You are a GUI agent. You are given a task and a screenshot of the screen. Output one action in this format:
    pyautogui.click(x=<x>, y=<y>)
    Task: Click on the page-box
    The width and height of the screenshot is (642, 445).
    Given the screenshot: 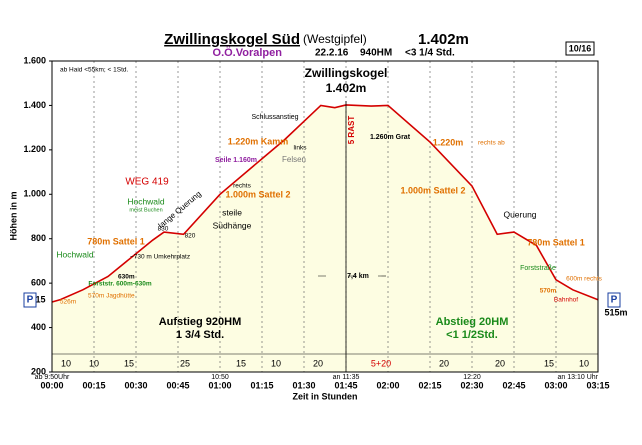 What is the action you would take?
    pyautogui.click(x=580, y=48)
    